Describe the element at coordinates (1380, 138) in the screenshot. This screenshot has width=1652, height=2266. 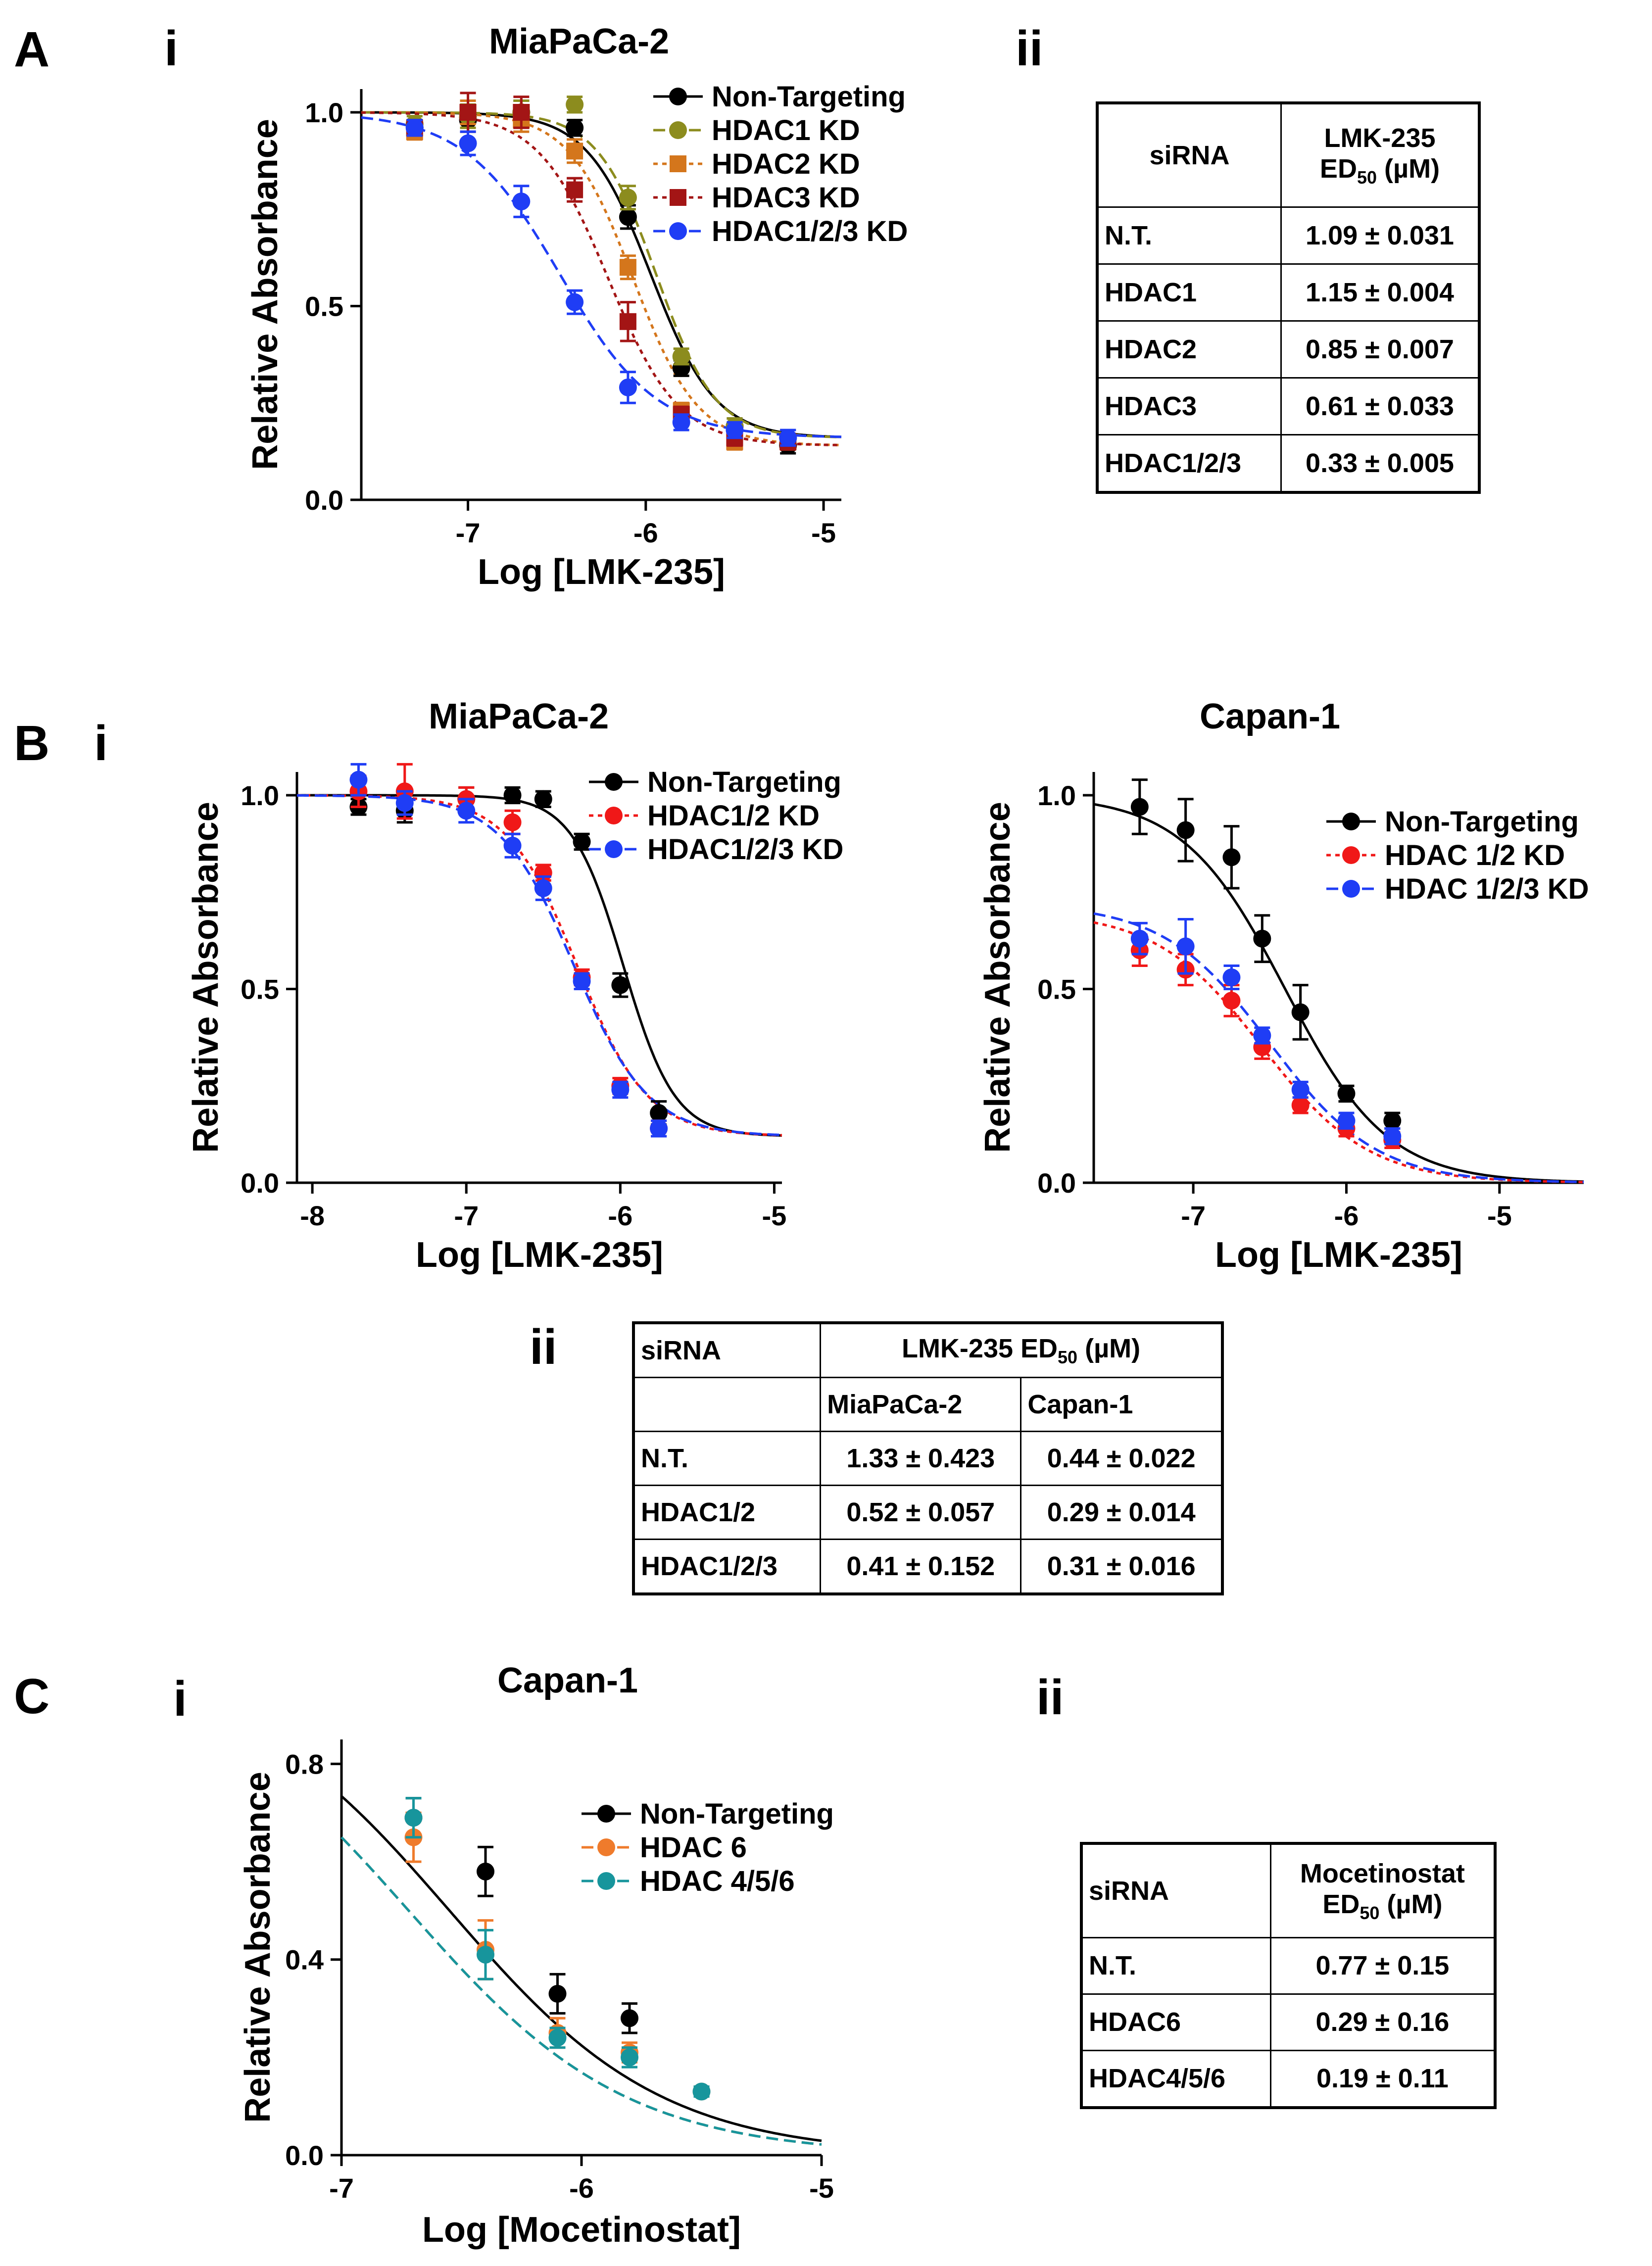
I see `table-a-header-compound: LMK-235` at that location.